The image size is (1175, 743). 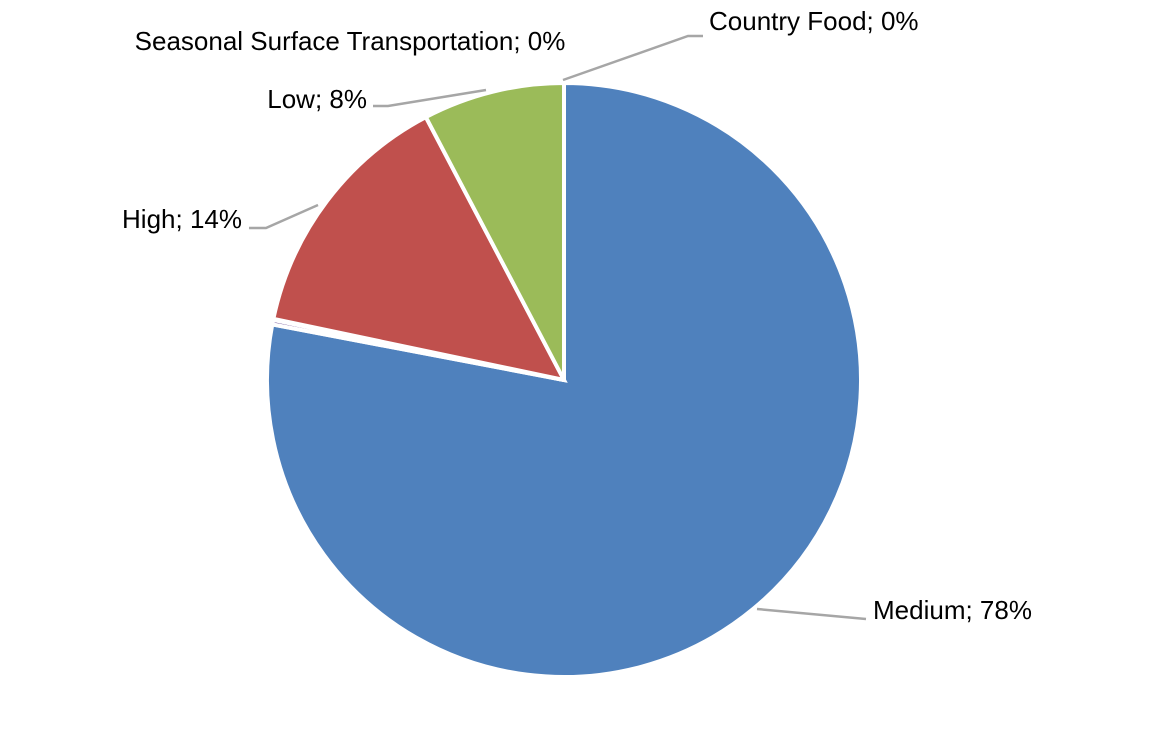 What do you see at coordinates (430, 98) in the screenshot?
I see `leader-line-low` at bounding box center [430, 98].